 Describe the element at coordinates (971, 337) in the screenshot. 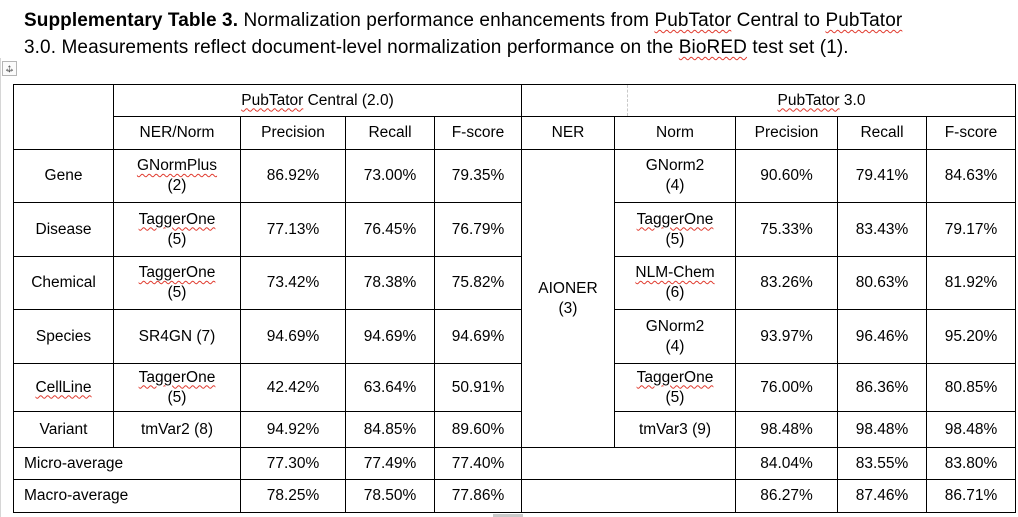

I see `cell-p3-fscore: 95.20%` at that location.